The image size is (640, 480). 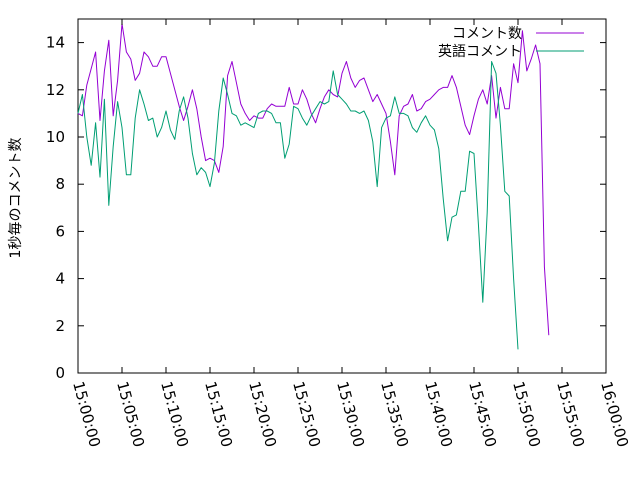 What do you see at coordinates (487, 34) in the screenshot?
I see `legend-label-1: コメント数` at bounding box center [487, 34].